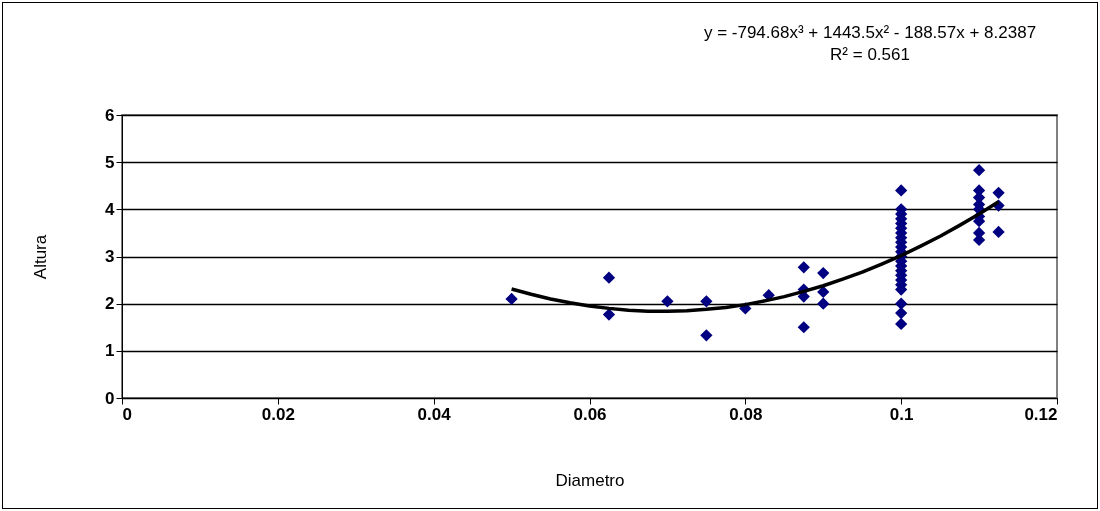 This screenshot has width=1100, height=511. I want to click on y-tick-label: 1, so click(110, 351).